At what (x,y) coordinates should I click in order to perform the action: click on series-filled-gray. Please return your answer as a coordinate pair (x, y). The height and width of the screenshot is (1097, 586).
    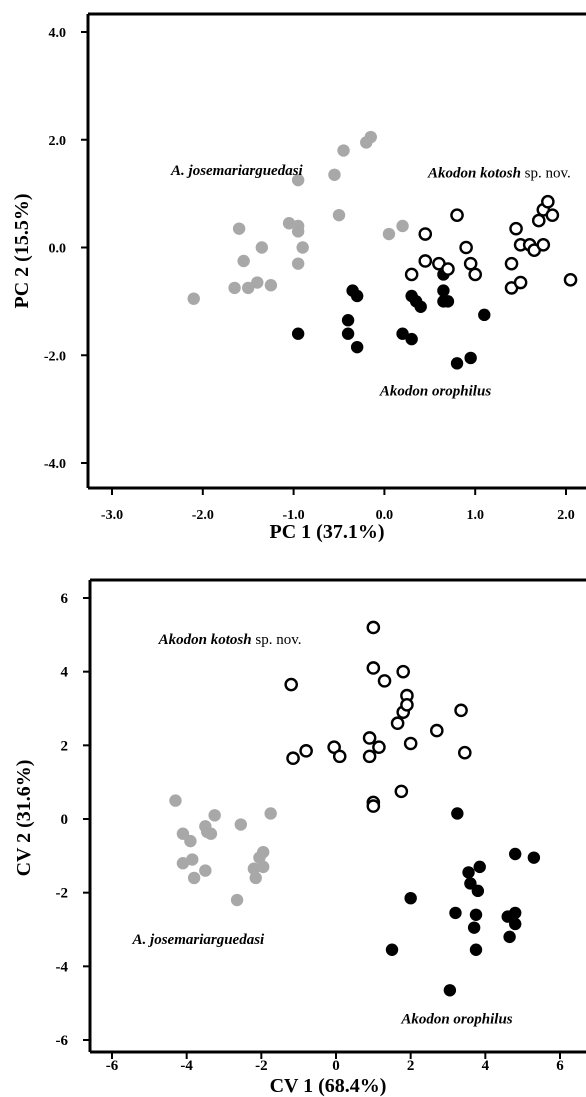
    Looking at the image, I should click on (298, 217).